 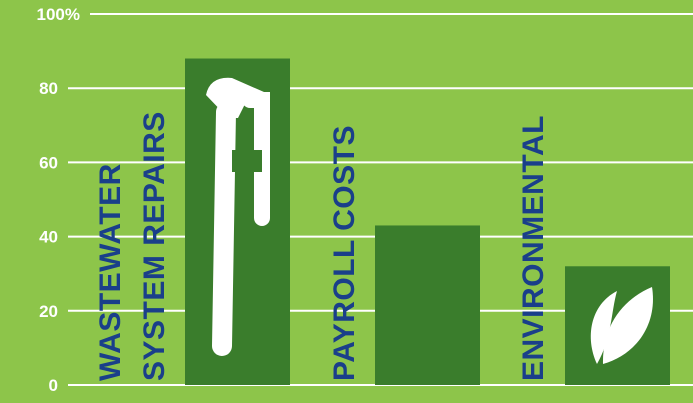 What do you see at coordinates (427, 305) in the screenshot?
I see `bar` at bounding box center [427, 305].